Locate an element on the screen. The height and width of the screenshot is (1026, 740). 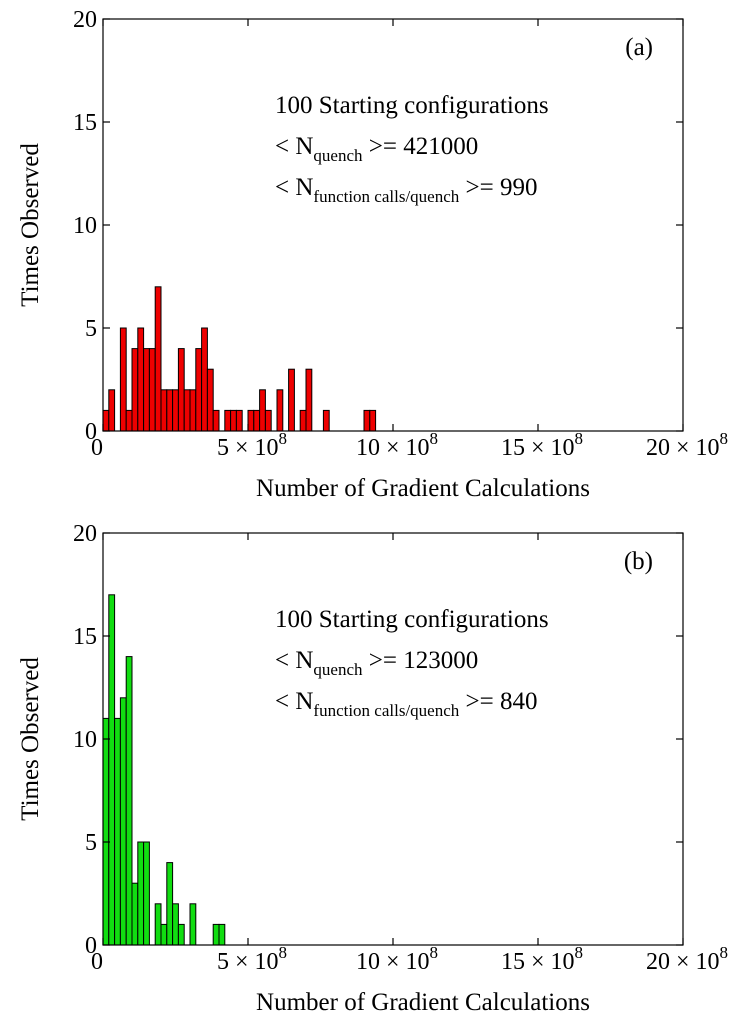
annotation-line-3: < Nfunction calls/quench >= 840 is located at coordinates (406, 704).